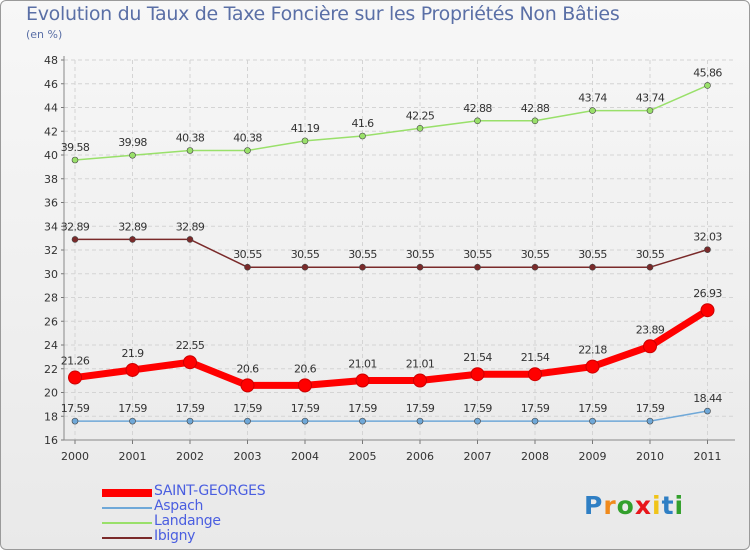  I want to click on data-label-landange: 39.98, so click(132, 142).